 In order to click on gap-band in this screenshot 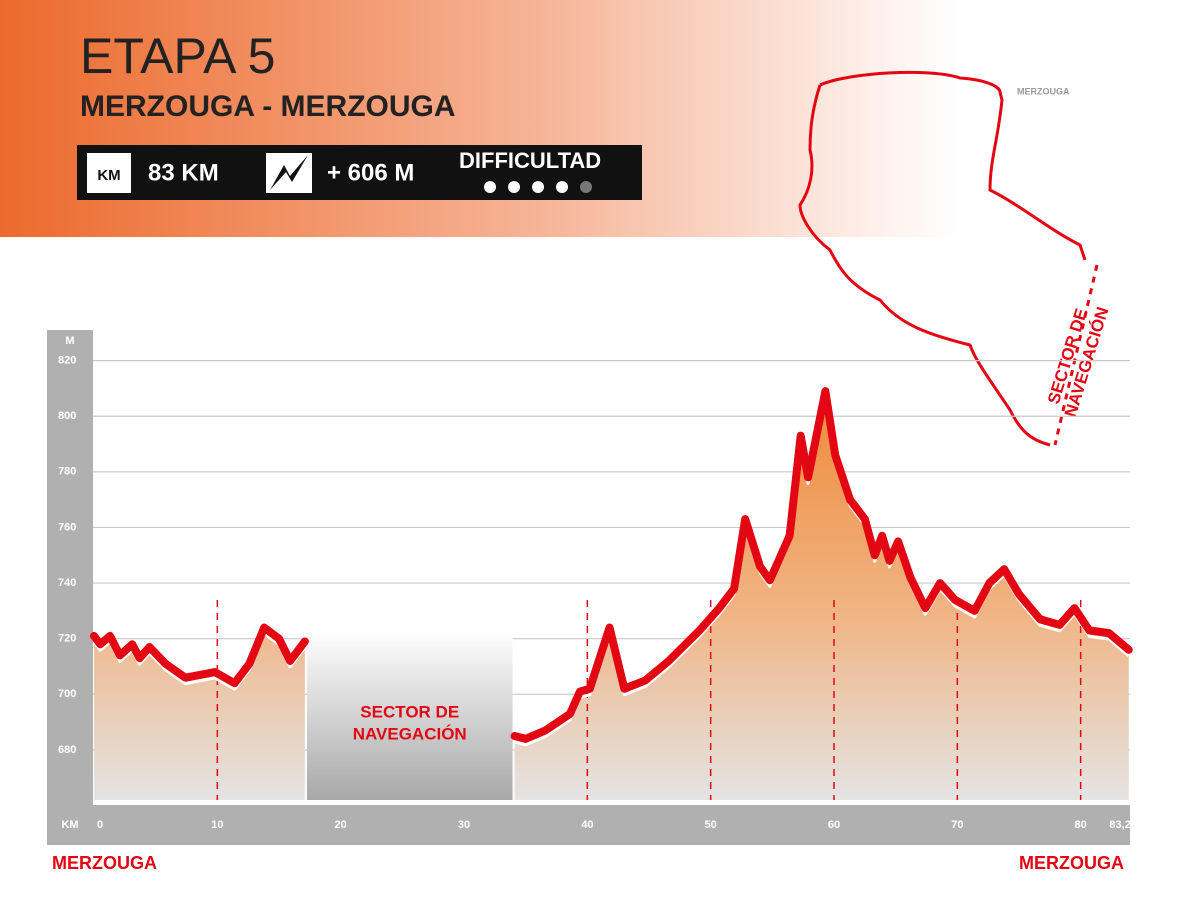, I will do `click(409, 715)`.